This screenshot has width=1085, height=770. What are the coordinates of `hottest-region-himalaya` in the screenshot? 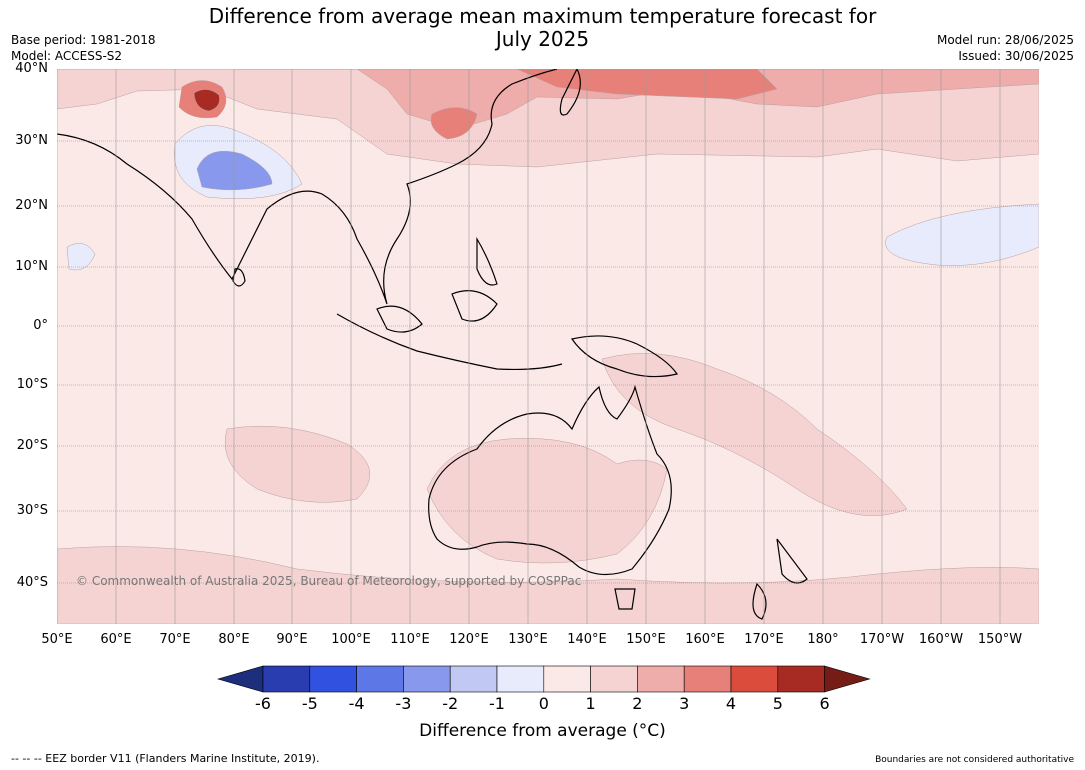 It's located at (206, 100).